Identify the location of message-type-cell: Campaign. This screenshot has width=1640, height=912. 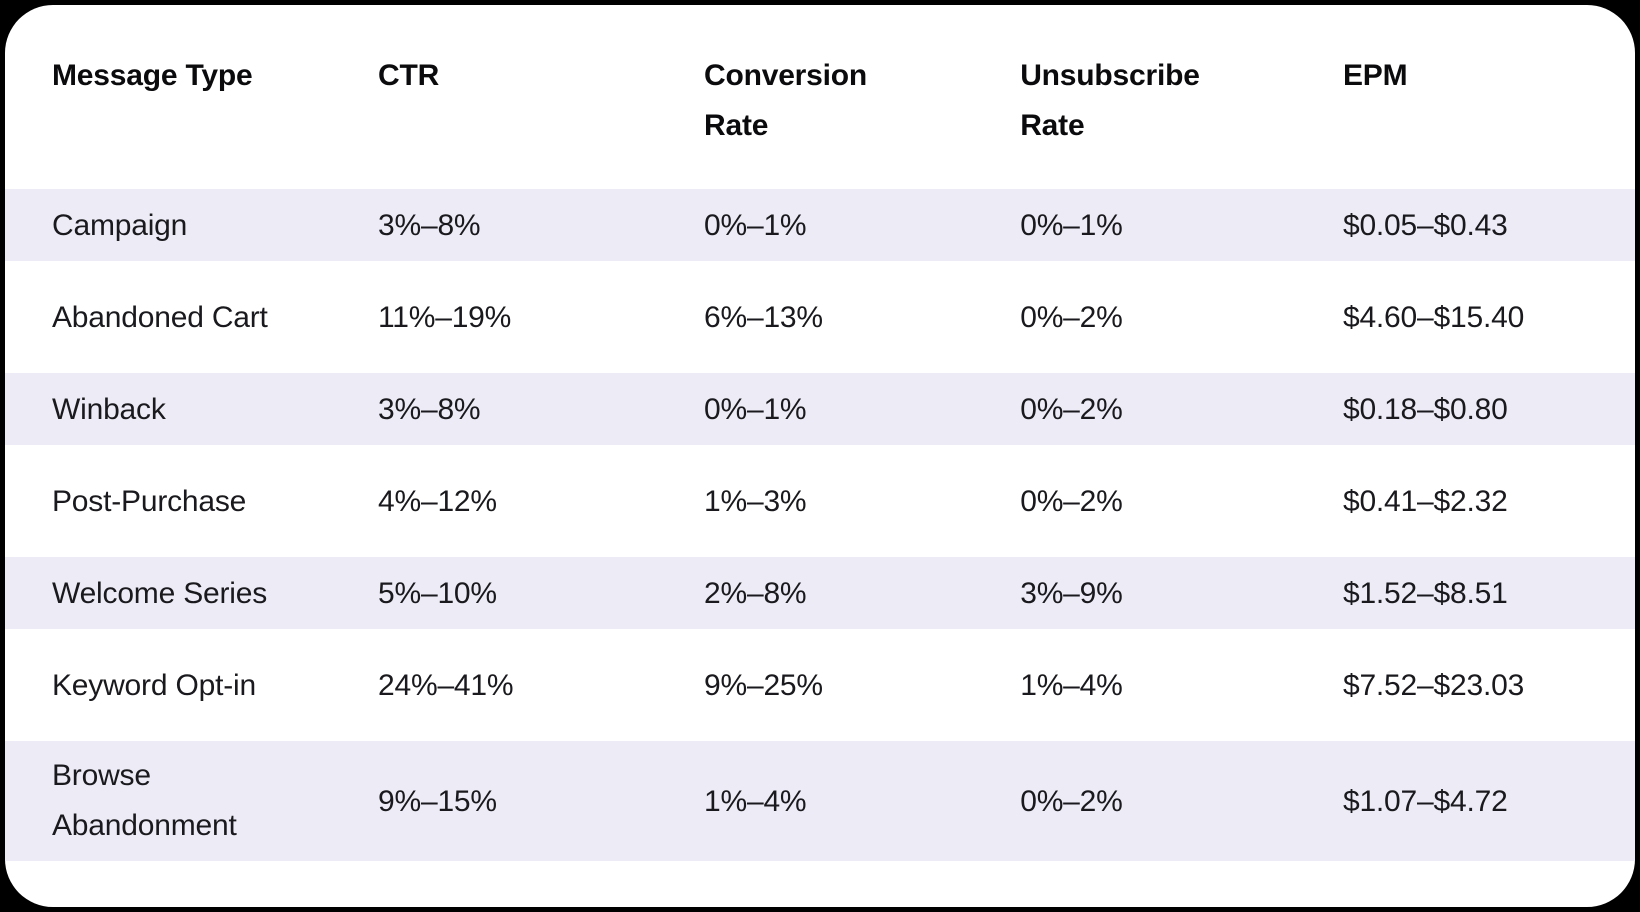
(168, 224).